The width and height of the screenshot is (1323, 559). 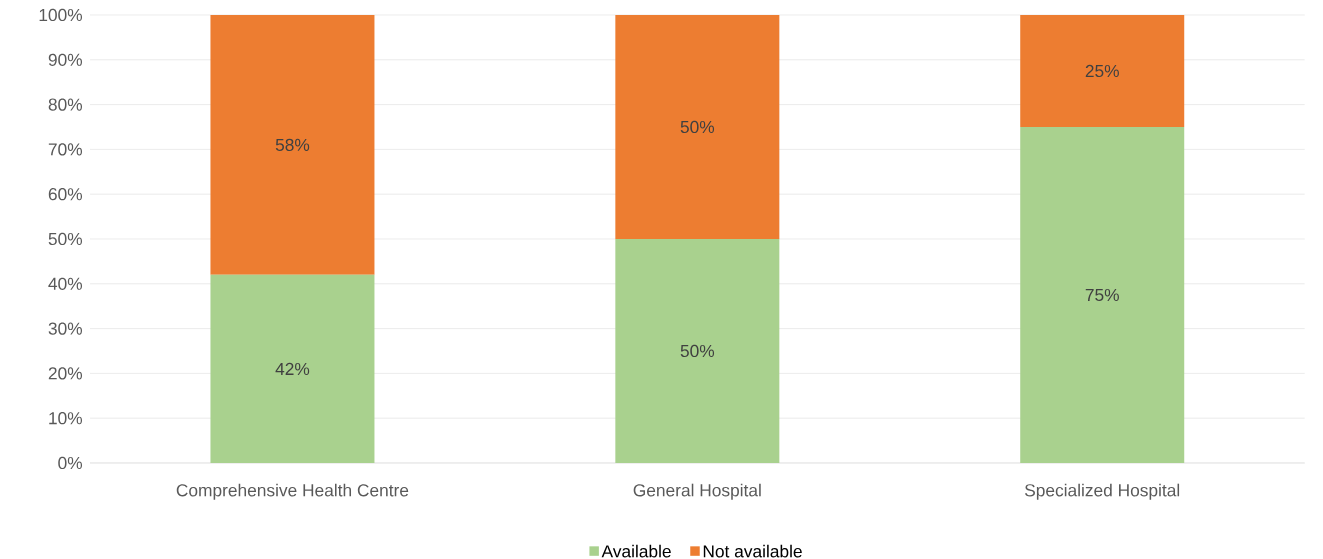 What do you see at coordinates (292, 491) in the screenshot?
I see `x-tick-label: Comprehensive Health Centre` at bounding box center [292, 491].